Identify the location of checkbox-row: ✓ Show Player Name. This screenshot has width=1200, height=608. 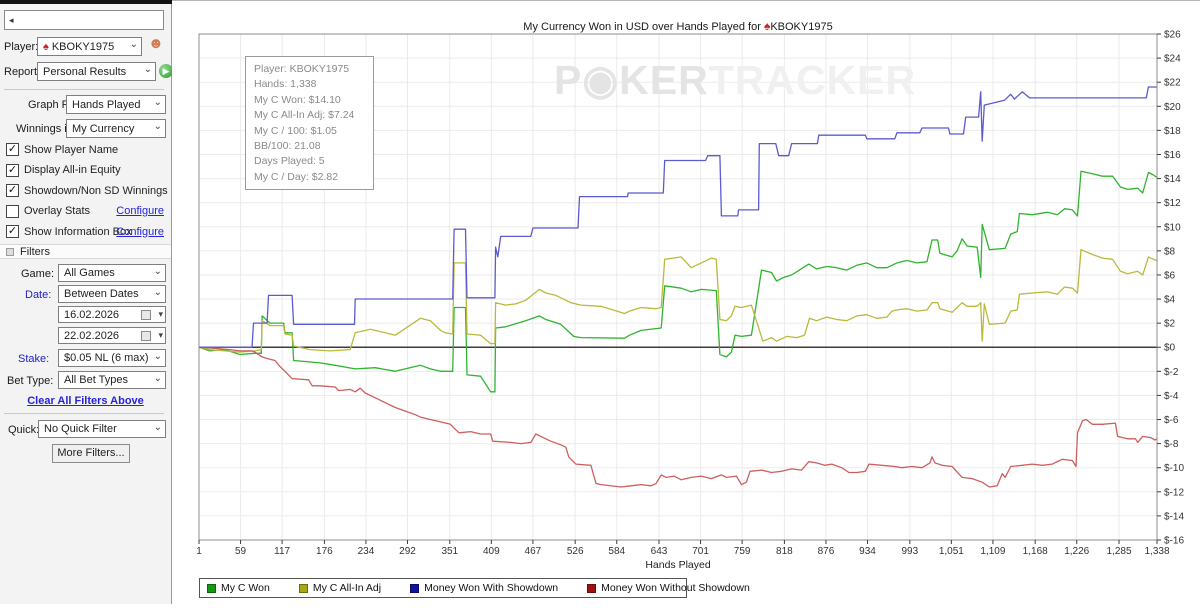
(87, 149).